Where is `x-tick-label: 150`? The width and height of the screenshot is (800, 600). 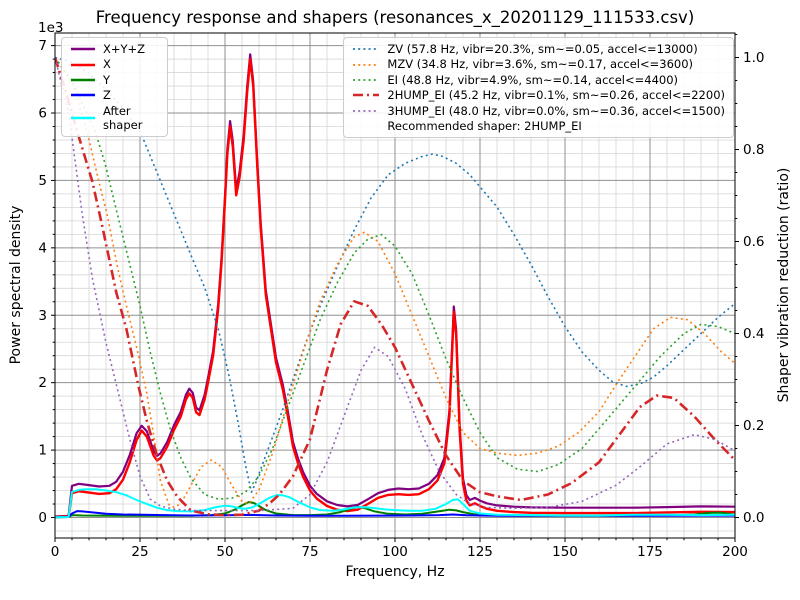 x-tick-label: 150 is located at coordinates (565, 552).